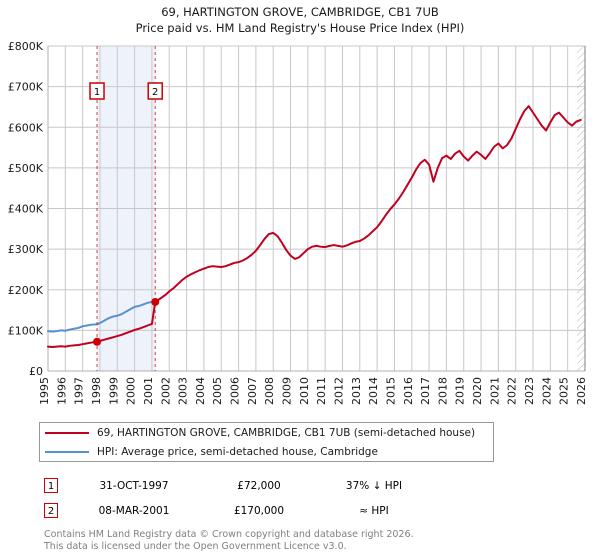 The width and height of the screenshot is (600, 560). Describe the element at coordinates (26, 46) in the screenshot. I see `y-axis-tick-label: £800K` at that location.